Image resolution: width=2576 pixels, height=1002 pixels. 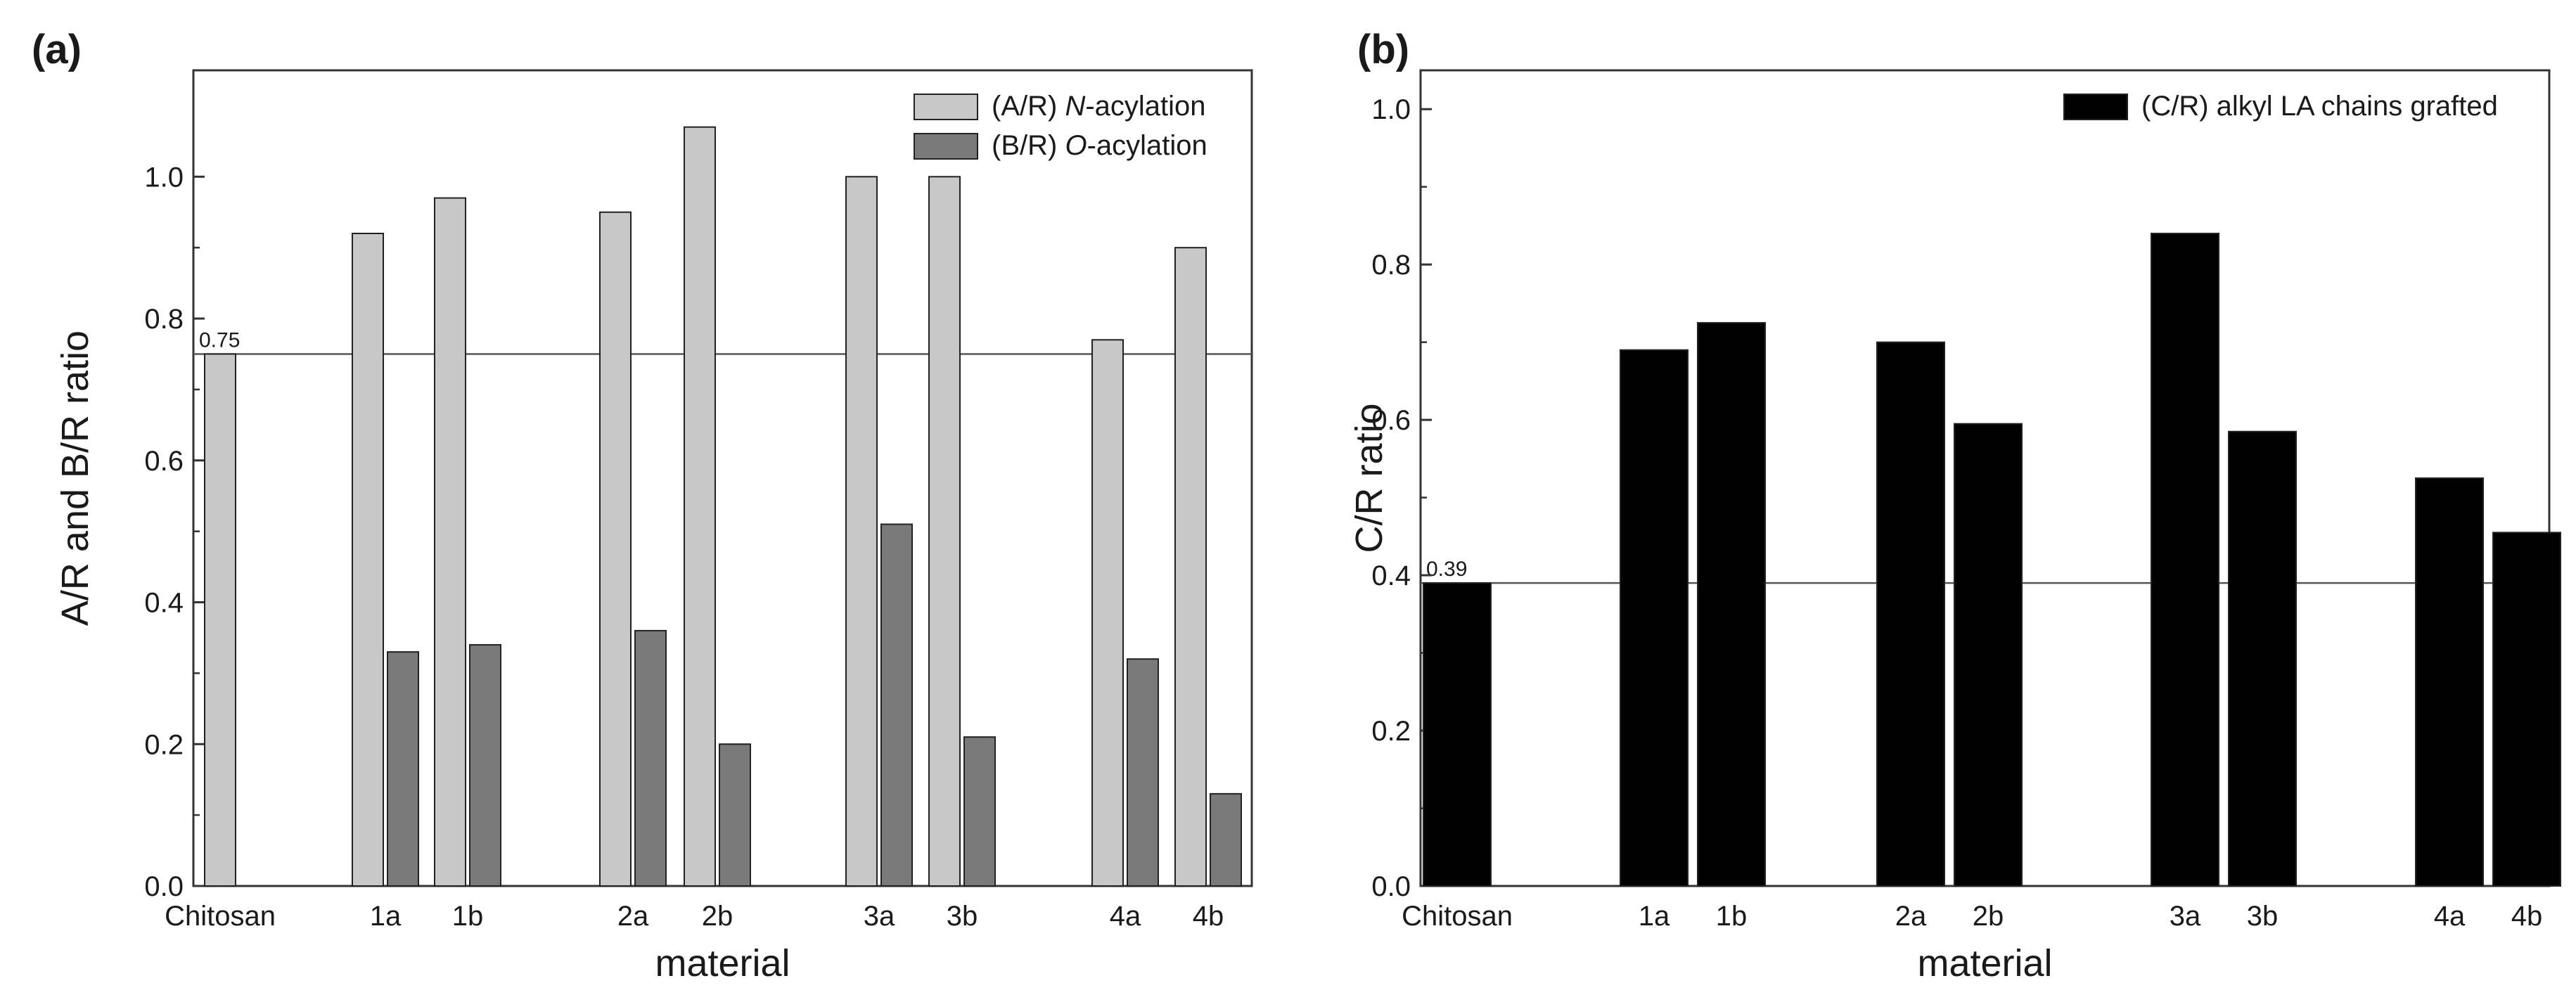 I want to click on legend-label-prefix: (C/R) alkyl LA chains grafted, so click(x=2319, y=106).